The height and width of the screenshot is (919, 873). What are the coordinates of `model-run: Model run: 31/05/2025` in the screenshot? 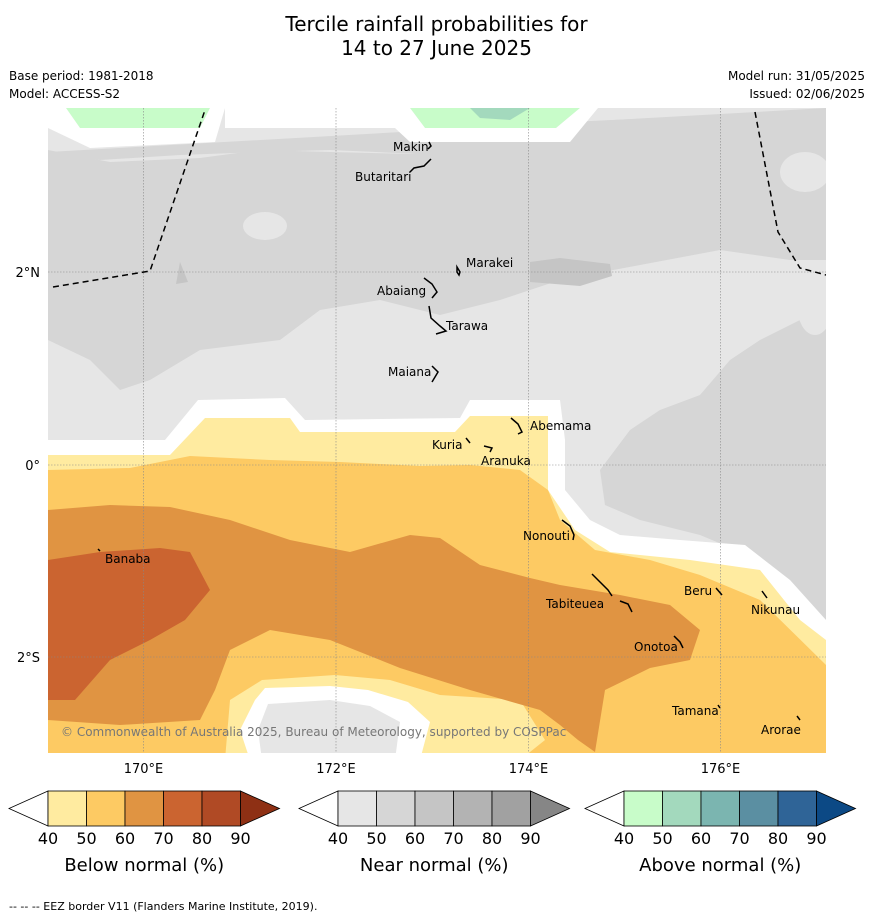 It's located at (796, 76).